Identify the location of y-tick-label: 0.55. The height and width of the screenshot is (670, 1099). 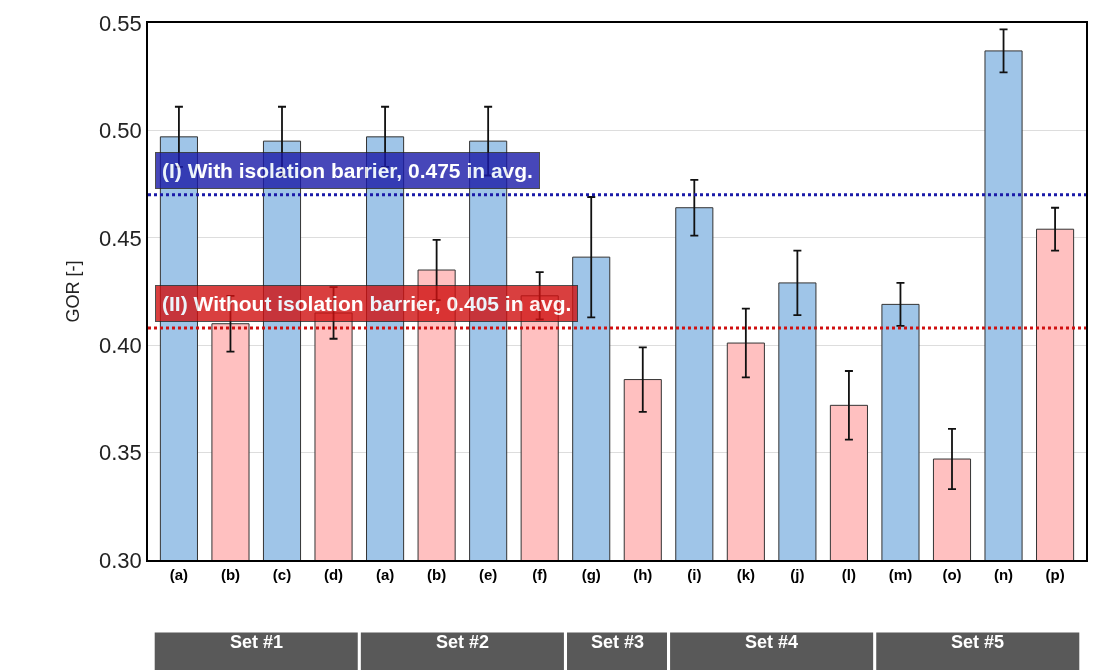
(120, 23).